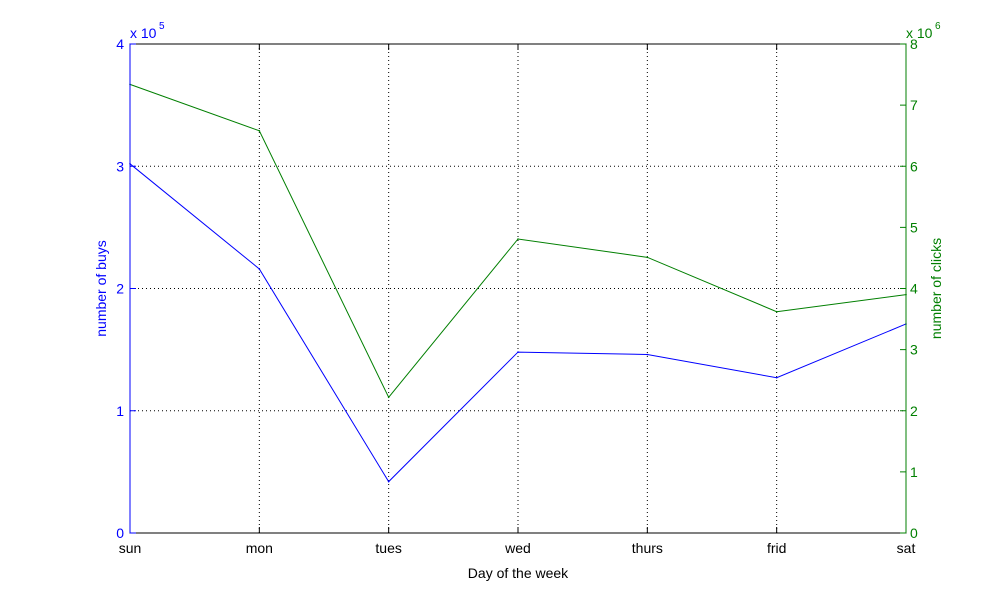 The image size is (1000, 600). Describe the element at coordinates (776, 548) in the screenshot. I see `x-tick-label: frid` at that location.